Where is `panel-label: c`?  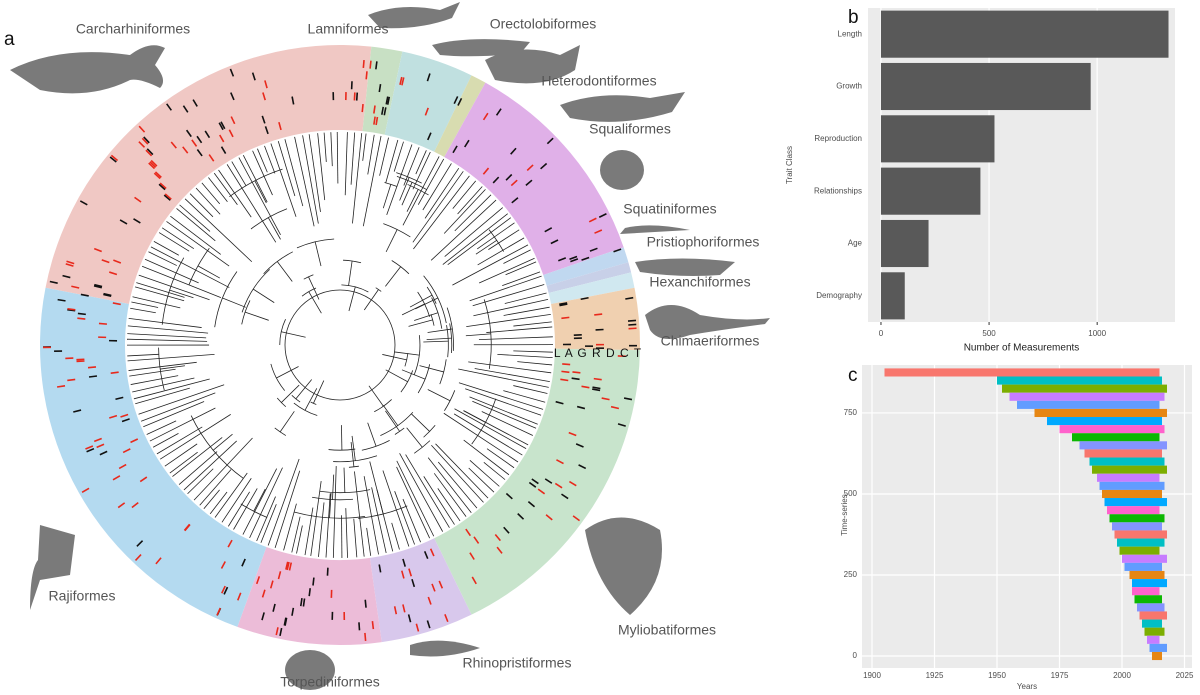 panel-label: c is located at coordinates (853, 375).